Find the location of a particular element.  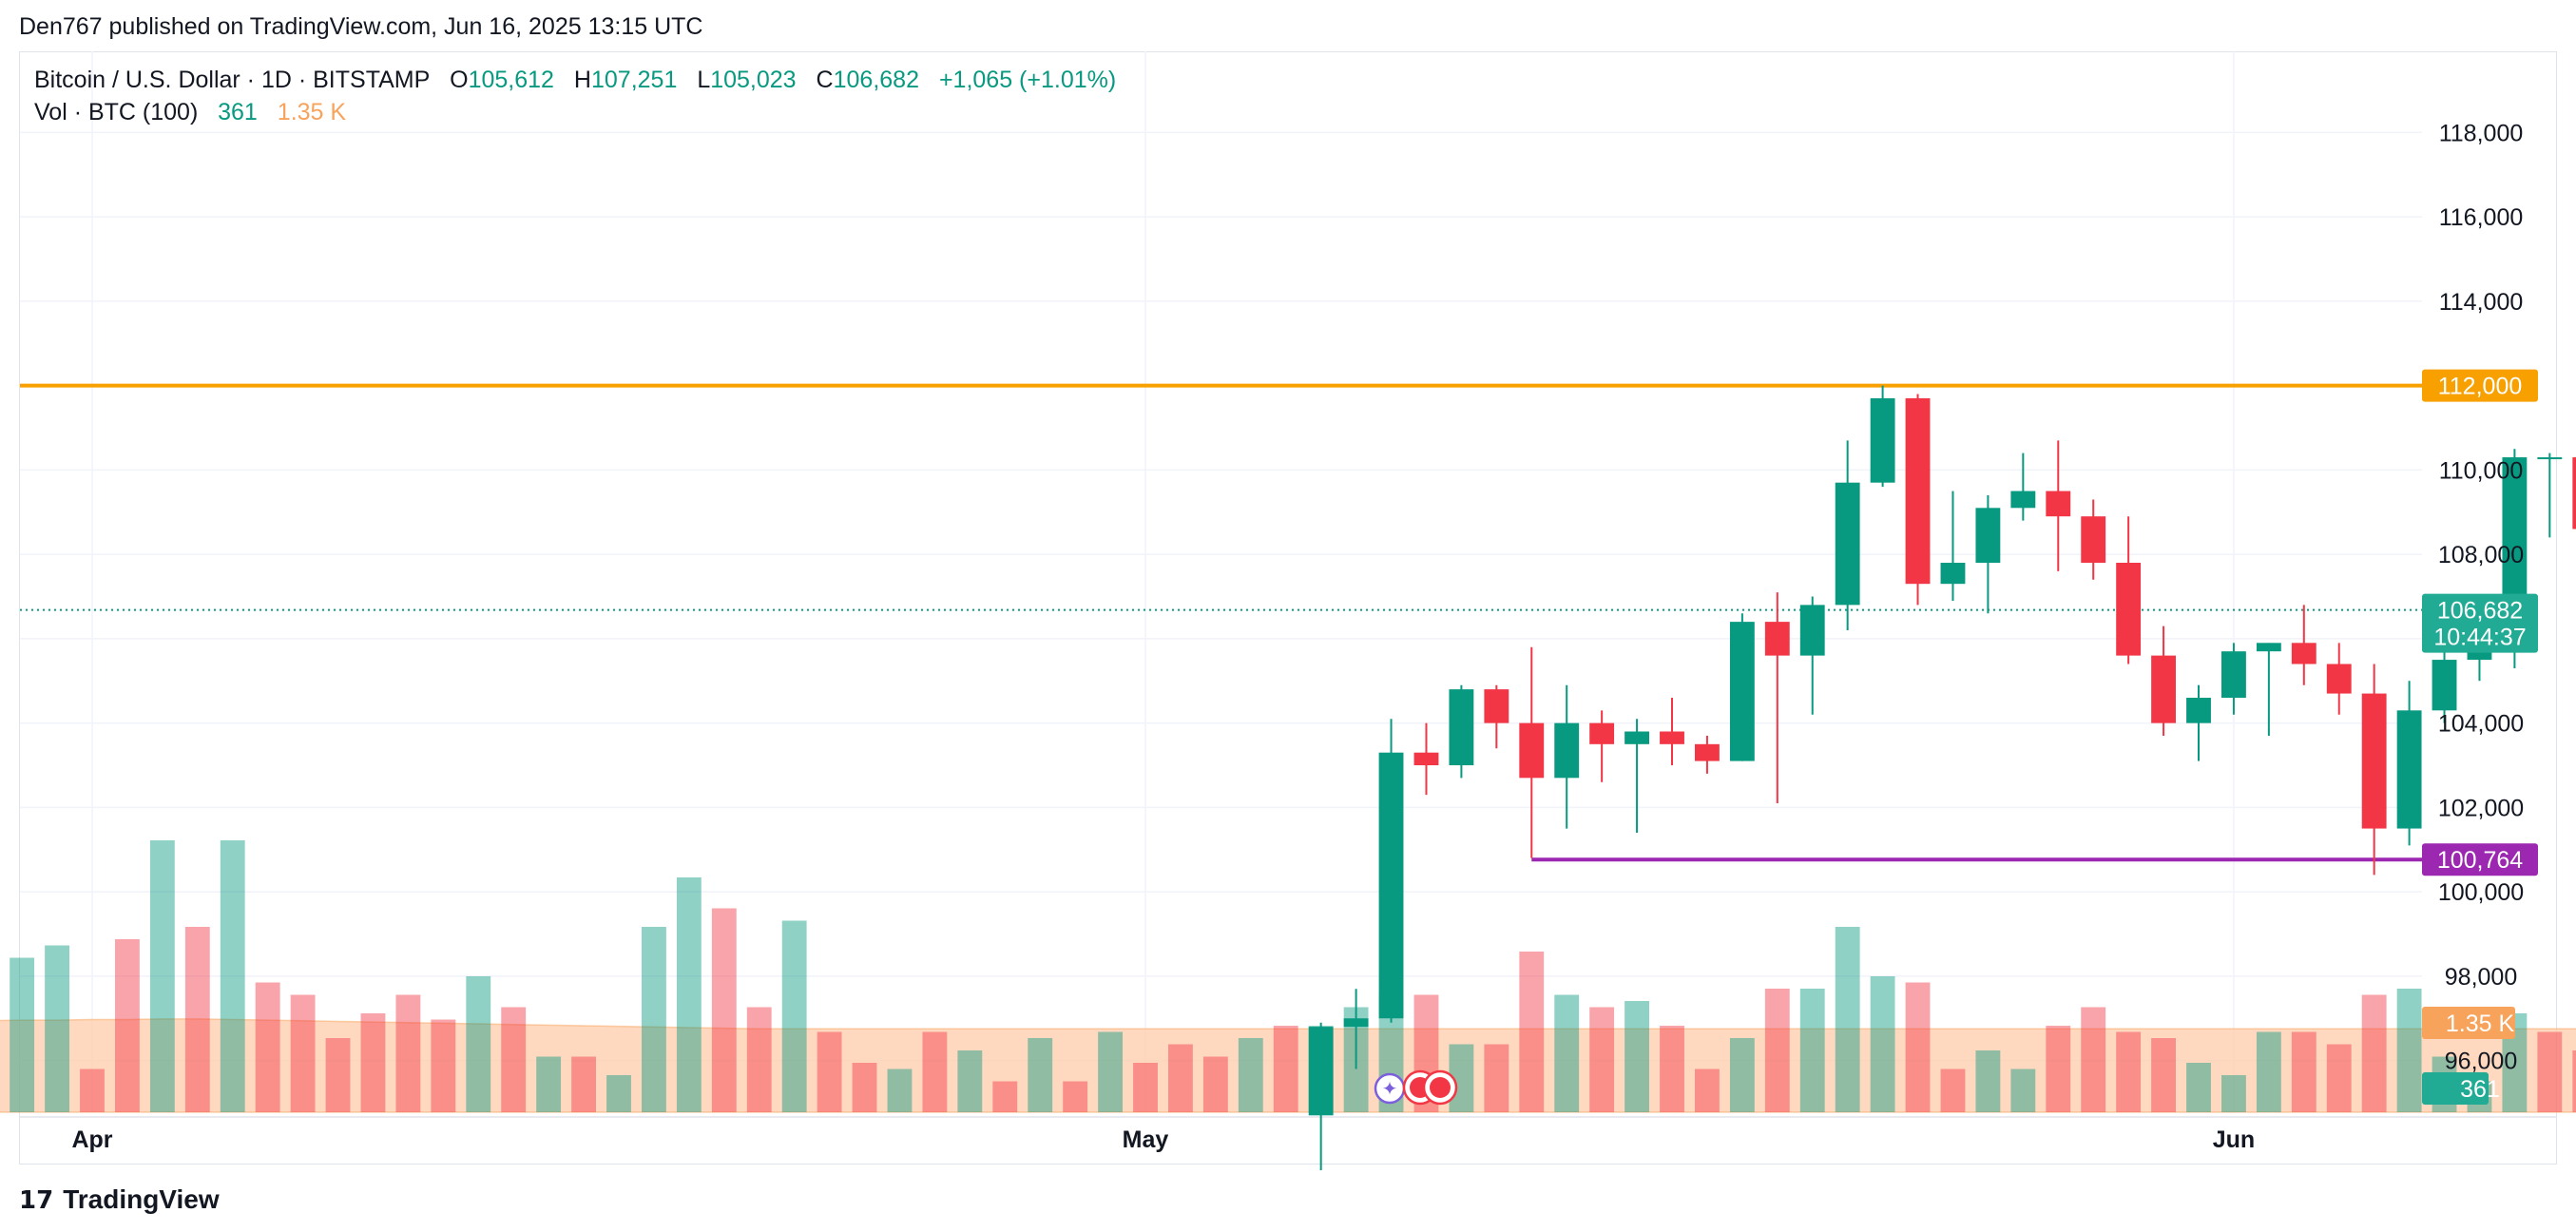

us-flag-icon is located at coordinates (1440, 1087).